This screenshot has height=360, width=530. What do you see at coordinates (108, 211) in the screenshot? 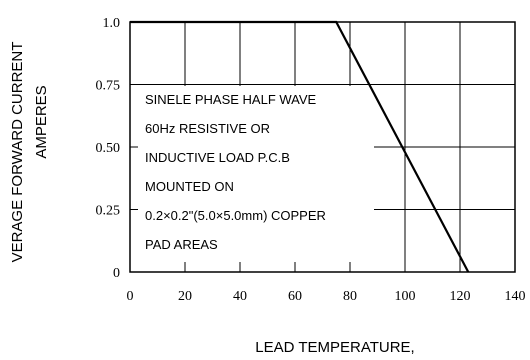
I see `y-tick-label: 0.25` at bounding box center [108, 211].